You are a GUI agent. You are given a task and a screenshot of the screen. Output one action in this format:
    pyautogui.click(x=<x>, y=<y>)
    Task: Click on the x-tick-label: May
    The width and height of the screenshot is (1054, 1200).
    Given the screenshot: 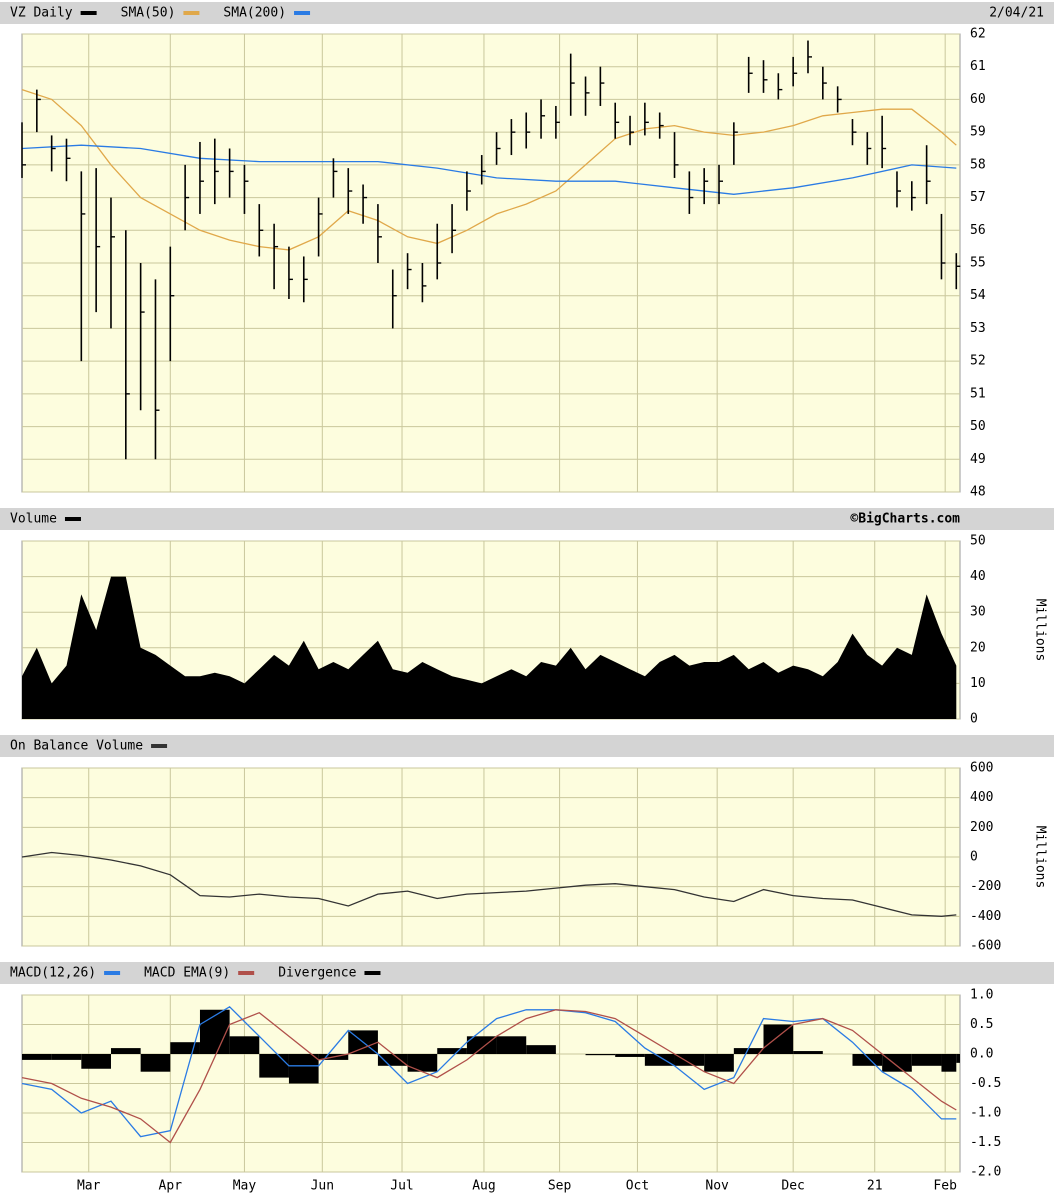 What is the action you would take?
    pyautogui.click(x=245, y=1186)
    